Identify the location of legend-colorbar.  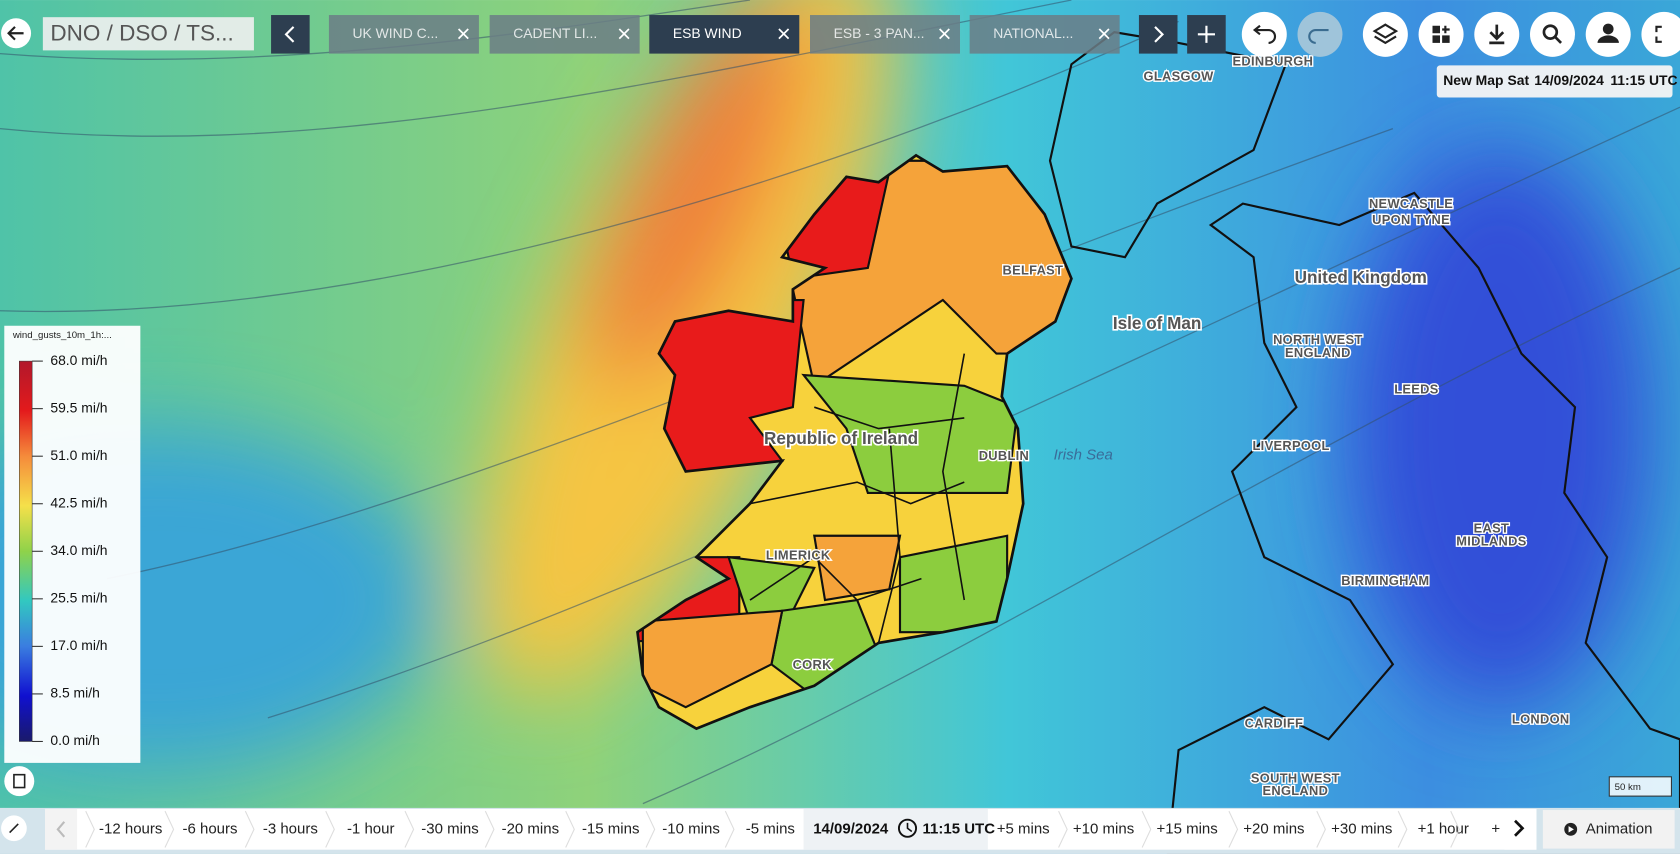
(26, 551).